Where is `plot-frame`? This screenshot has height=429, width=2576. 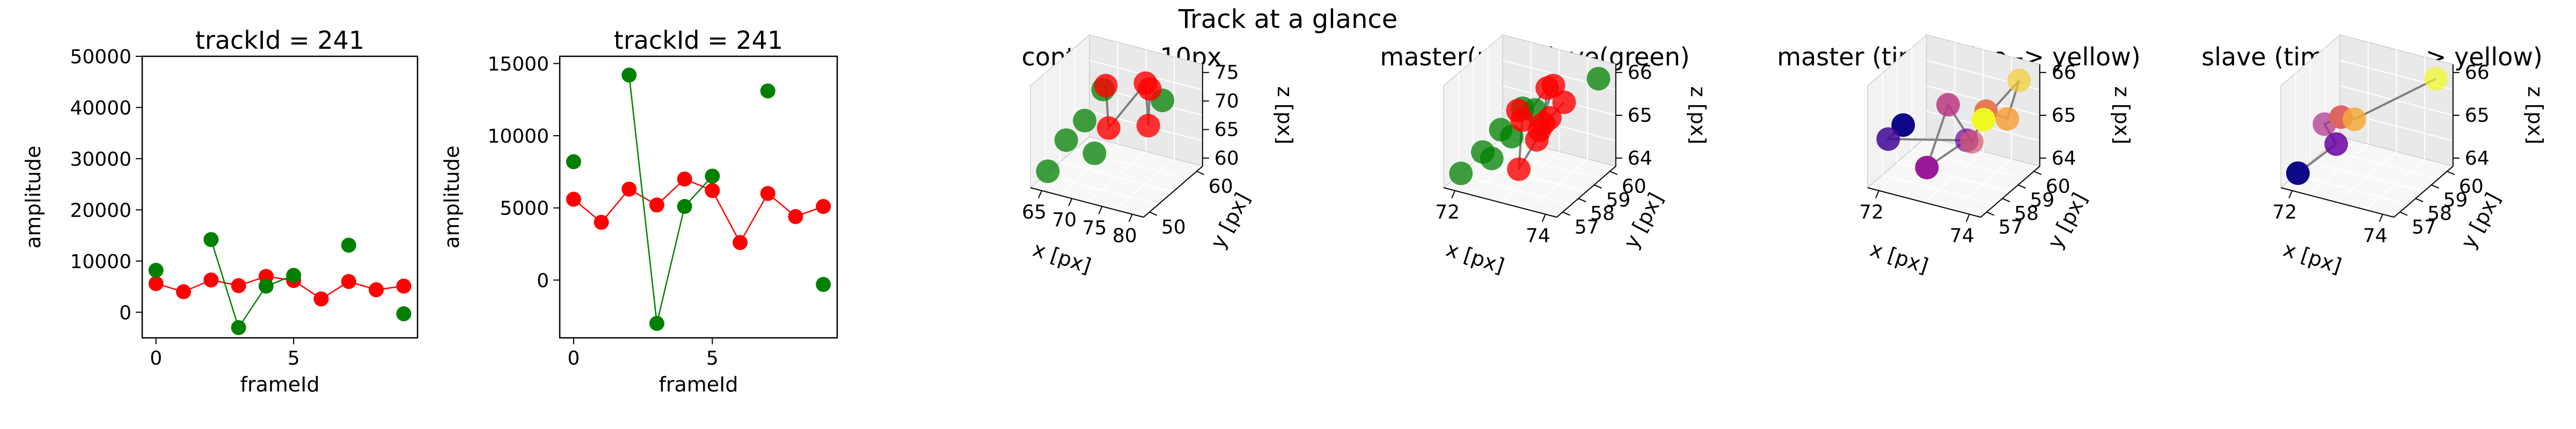 plot-frame is located at coordinates (698, 197).